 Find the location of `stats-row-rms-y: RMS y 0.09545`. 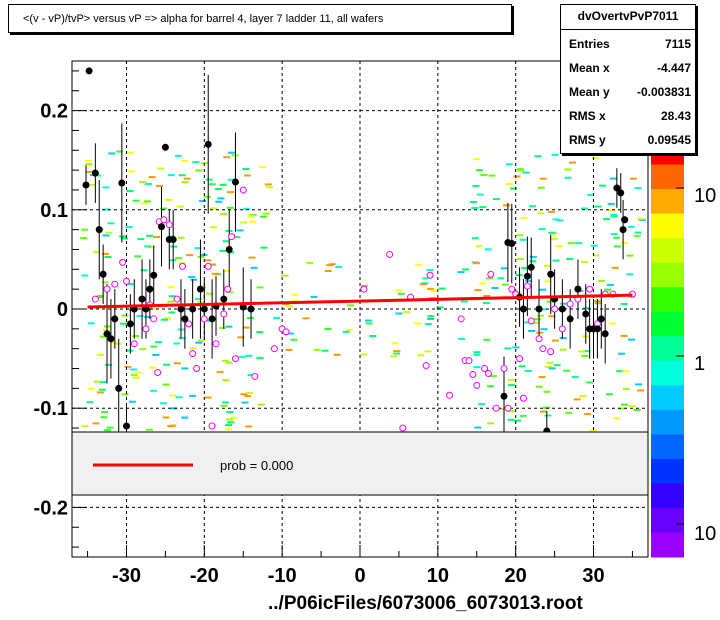

stats-row-rms-y: RMS y 0.09545 is located at coordinates (630, 143).